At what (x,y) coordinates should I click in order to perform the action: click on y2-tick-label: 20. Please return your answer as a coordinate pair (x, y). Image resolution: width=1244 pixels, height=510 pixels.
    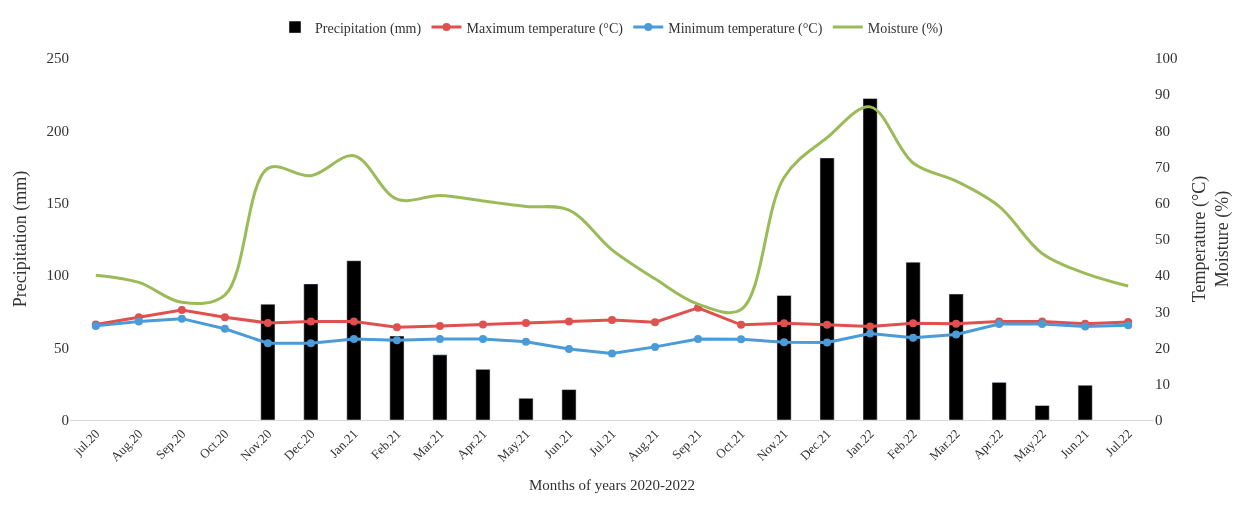
    Looking at the image, I should click on (1162, 347).